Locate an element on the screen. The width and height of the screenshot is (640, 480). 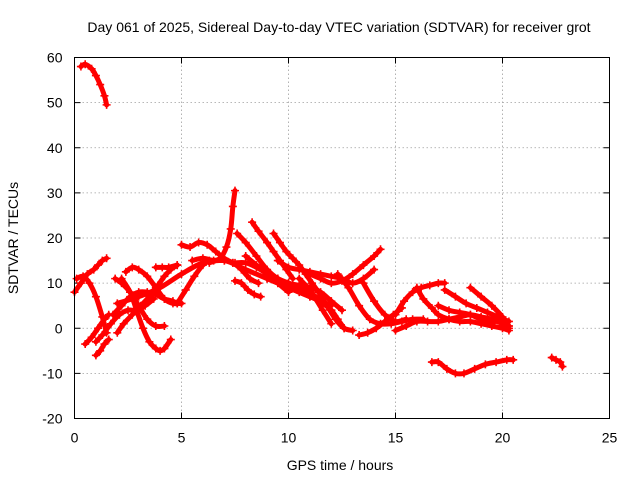
x-tick-label: 10 is located at coordinates (289, 438).